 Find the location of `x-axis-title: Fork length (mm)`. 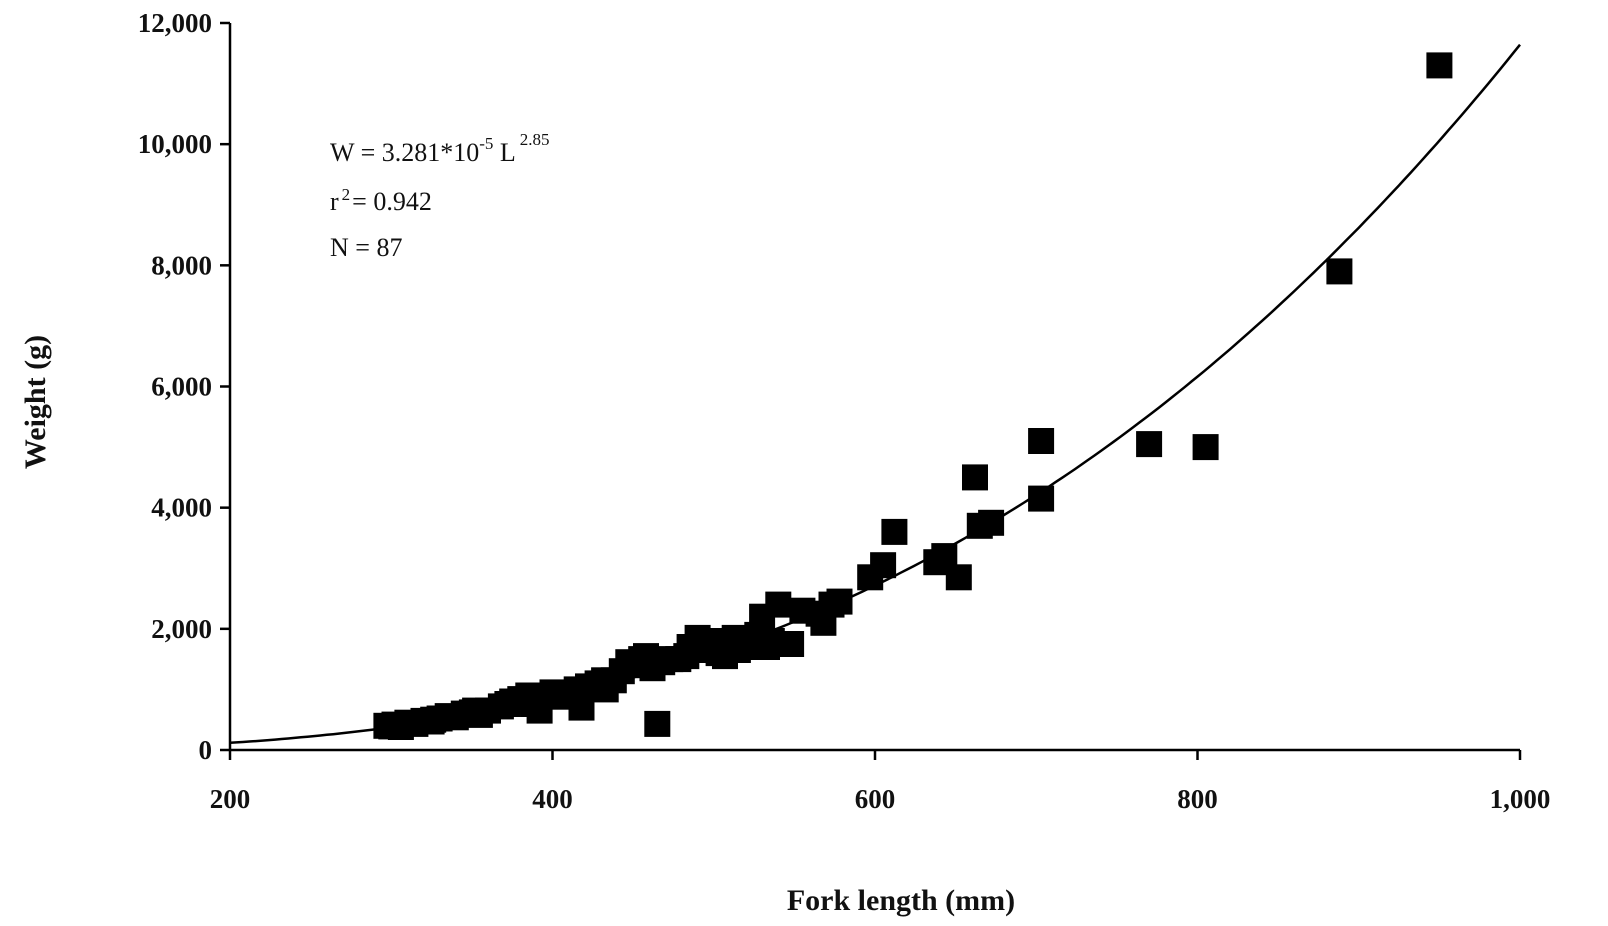

x-axis-title: Fork length (mm) is located at coordinates (901, 900).